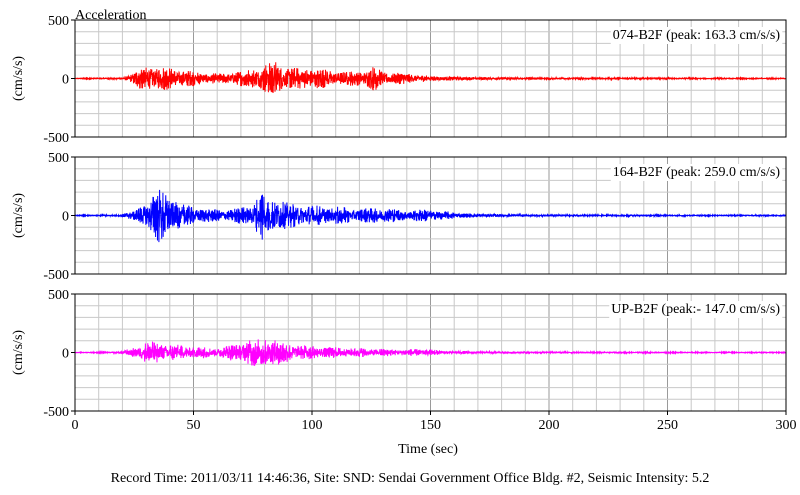 This screenshot has height=495, width=800. What do you see at coordinates (549, 425) in the screenshot?
I see `x-tick-label: 200` at bounding box center [549, 425].